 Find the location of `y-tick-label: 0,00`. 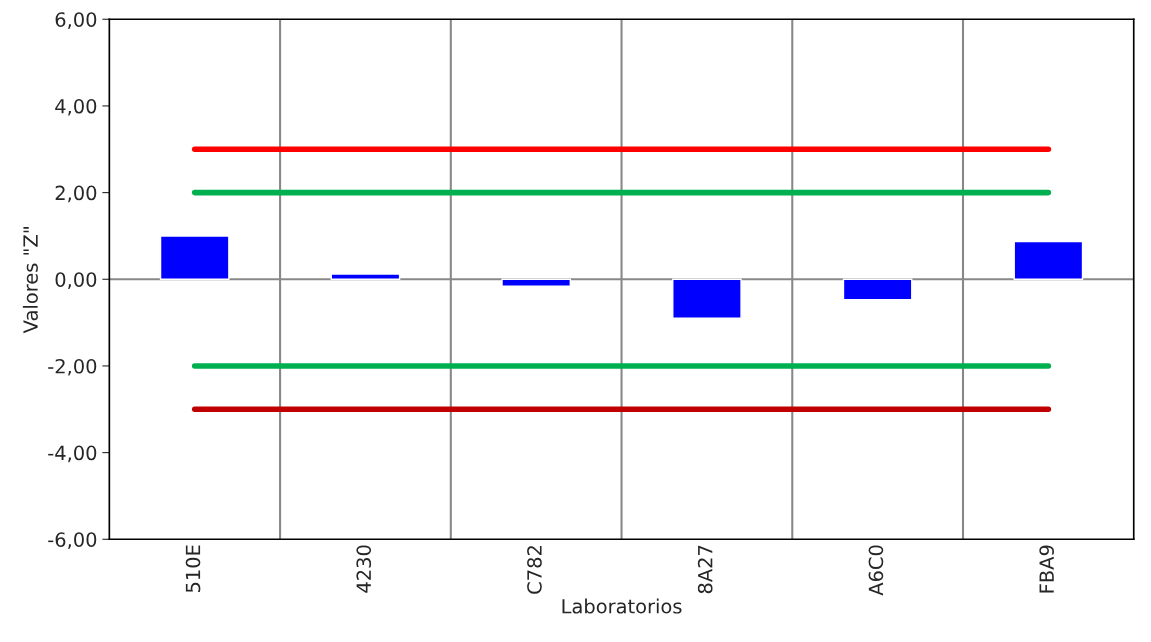

y-tick-label: 0,00 is located at coordinates (76, 280).